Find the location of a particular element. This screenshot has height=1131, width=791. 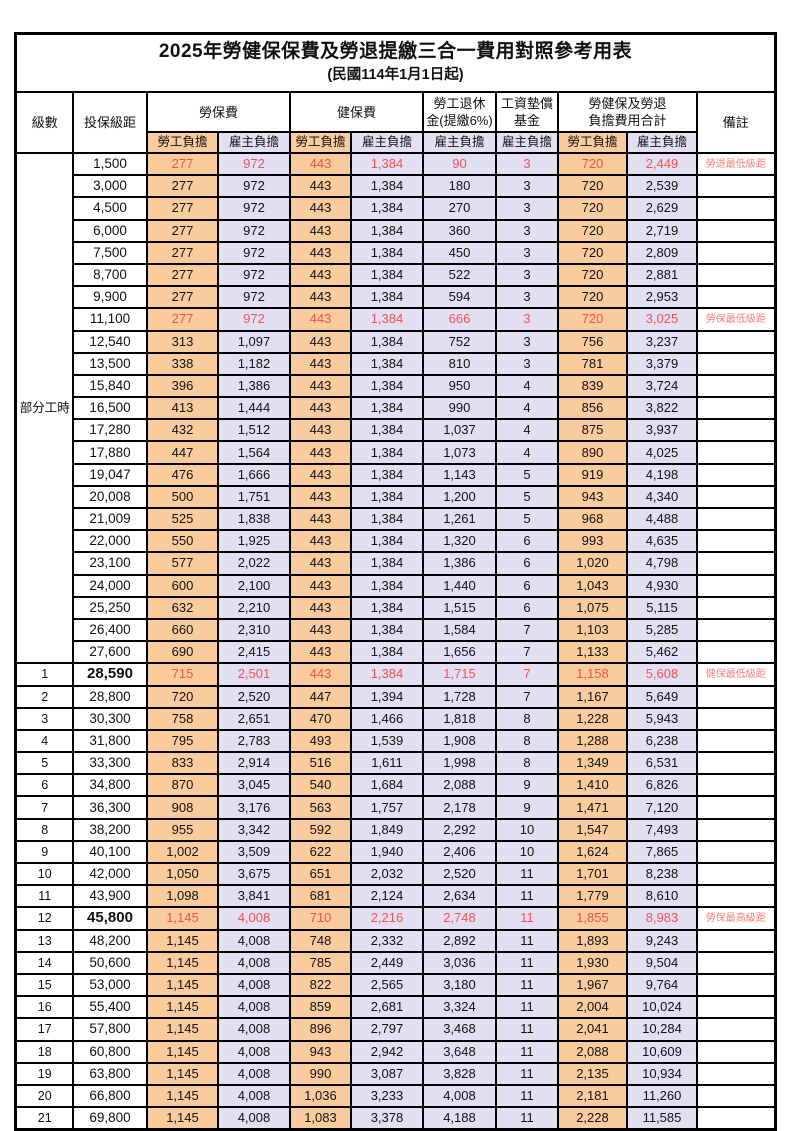

cell-health-er: 1,466 is located at coordinates (386, 718).